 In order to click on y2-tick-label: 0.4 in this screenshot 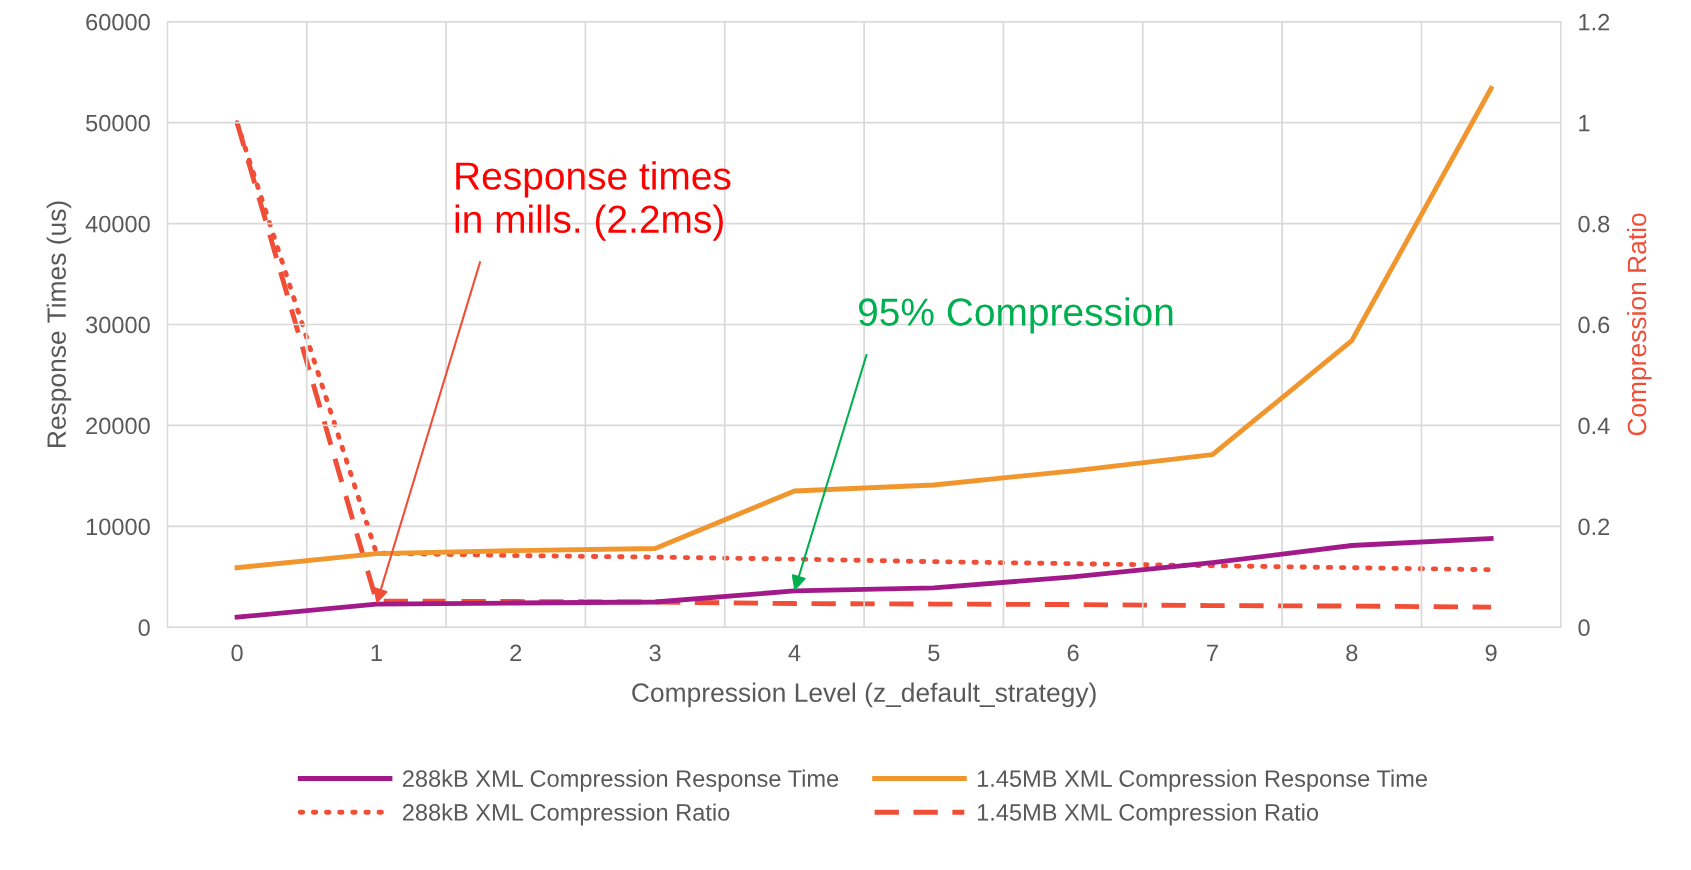, I will do `click(1594, 426)`.